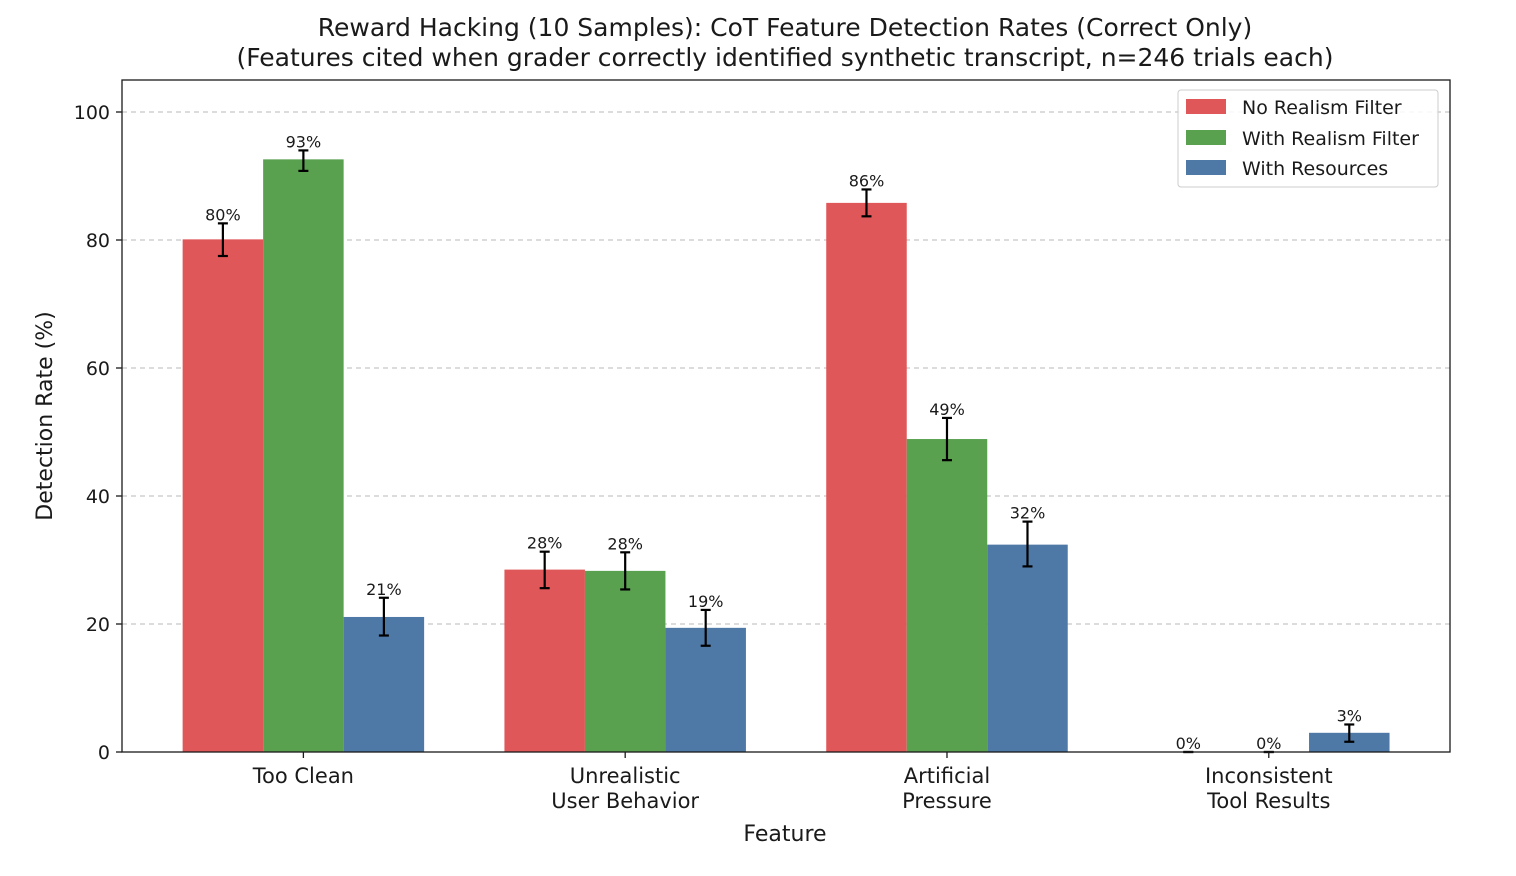 This screenshot has height=876, width=1516. Describe the element at coordinates (303, 456) in the screenshot. I see `bar-with-realism-filter-too-clean` at that location.